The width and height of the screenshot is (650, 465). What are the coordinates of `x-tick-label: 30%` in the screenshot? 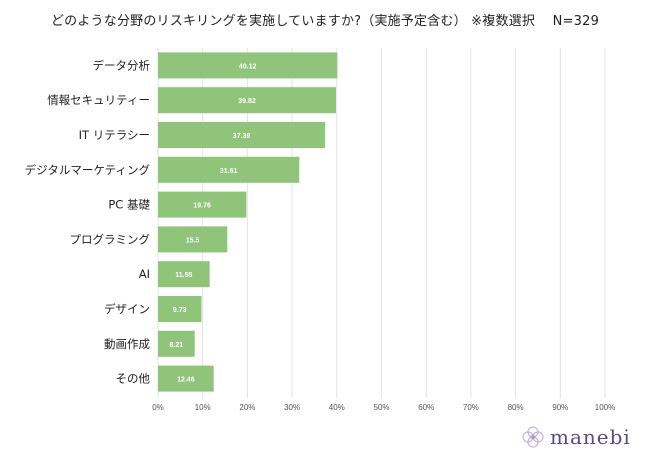 It's located at (292, 407).